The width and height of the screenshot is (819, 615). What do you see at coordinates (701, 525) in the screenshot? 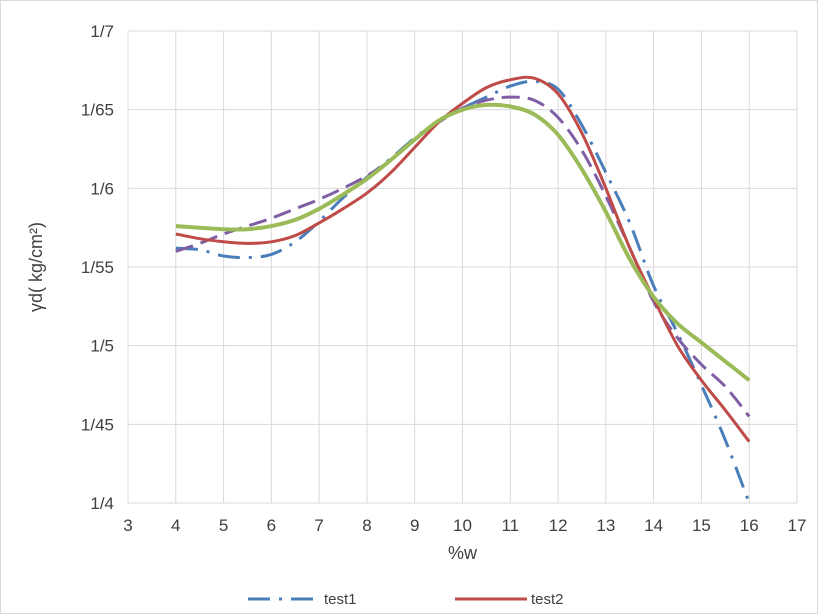
I see `x-tick-label: 15` at bounding box center [701, 525].